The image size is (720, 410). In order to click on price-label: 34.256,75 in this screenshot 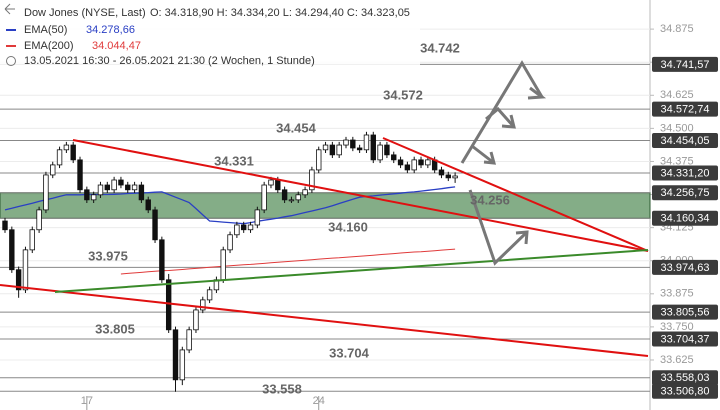, I will do `click(685, 193)`.